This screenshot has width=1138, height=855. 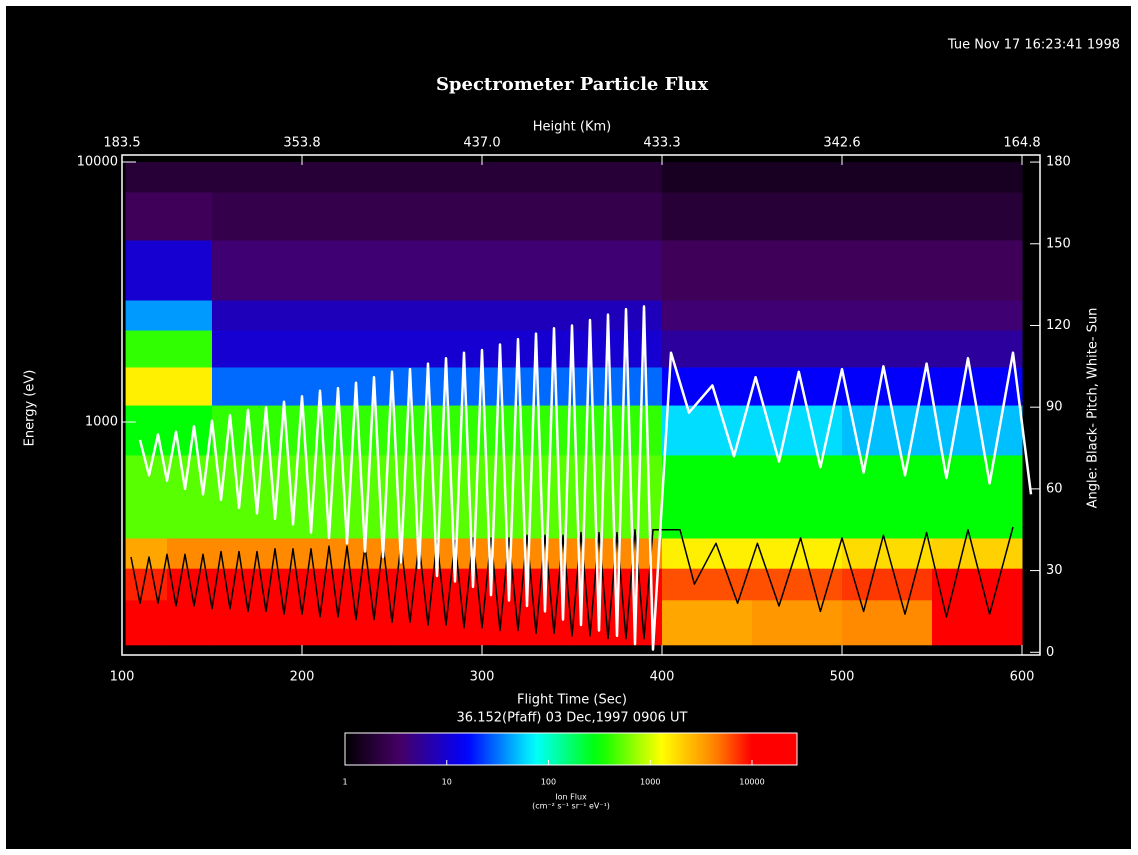 What do you see at coordinates (1058, 162) in the screenshot?
I see `y2-tick-label: 180` at bounding box center [1058, 162].